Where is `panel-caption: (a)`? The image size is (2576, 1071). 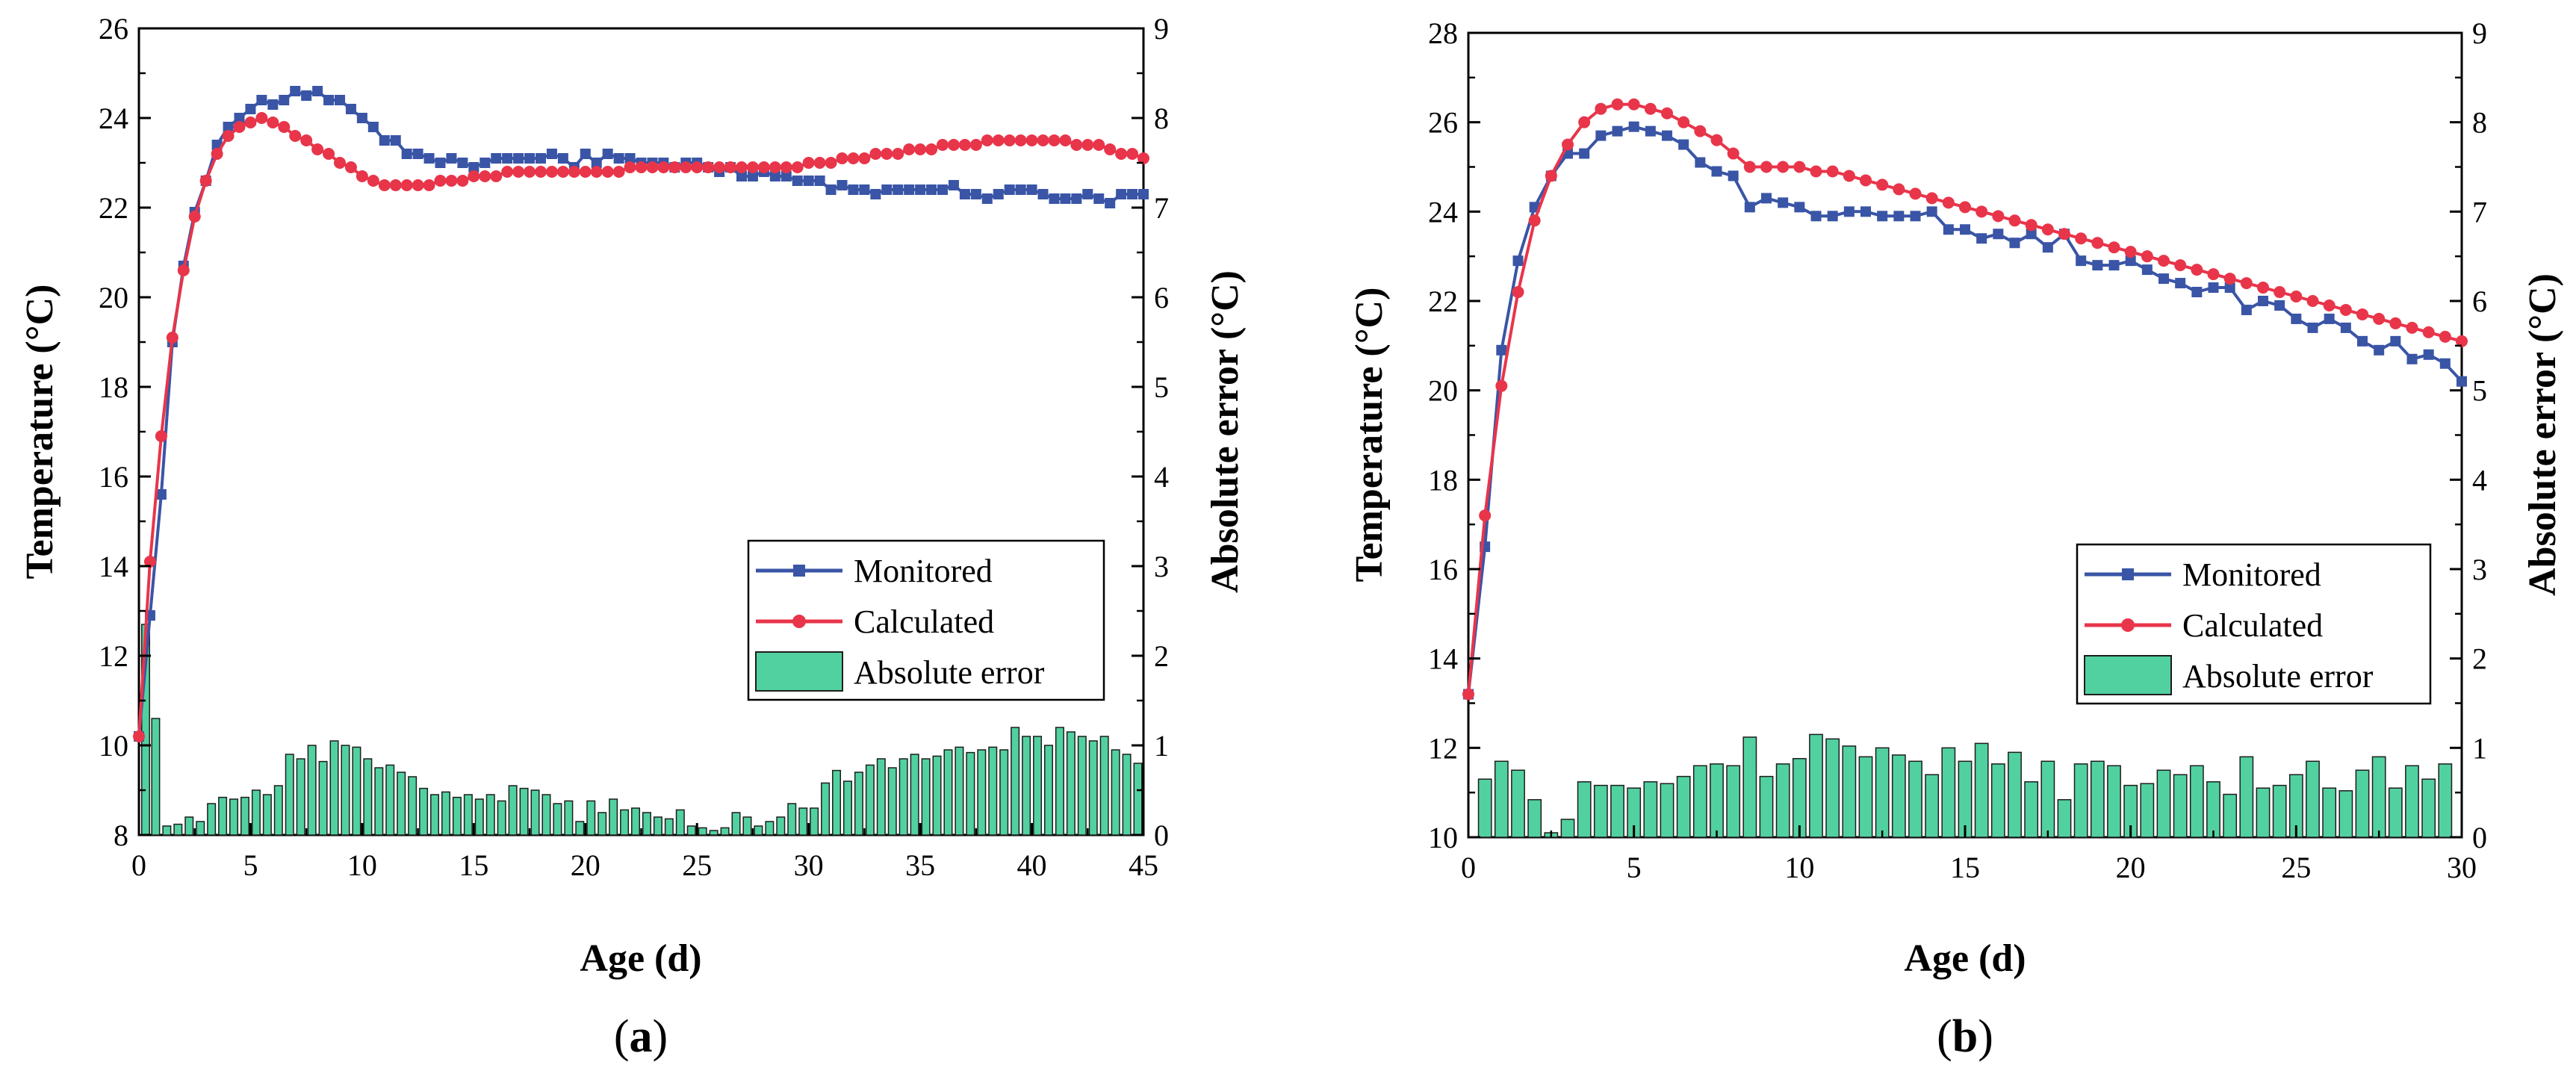 panel-caption: (a) is located at coordinates (641, 1036).